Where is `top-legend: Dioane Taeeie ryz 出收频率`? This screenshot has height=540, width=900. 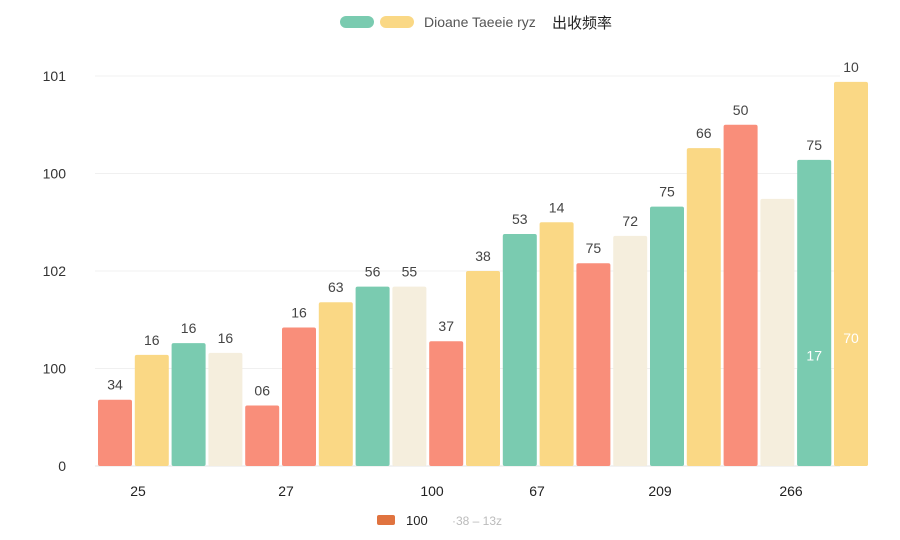 top-legend: Dioane Taeeie ryz 出收频率 is located at coordinates (476, 23).